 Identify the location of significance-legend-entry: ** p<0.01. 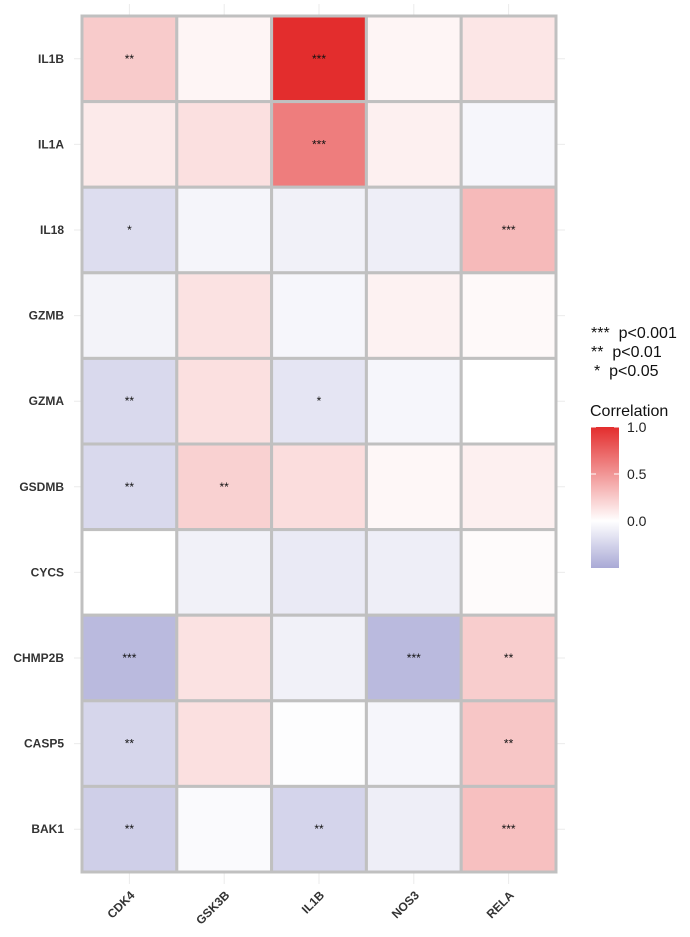
(626, 352).